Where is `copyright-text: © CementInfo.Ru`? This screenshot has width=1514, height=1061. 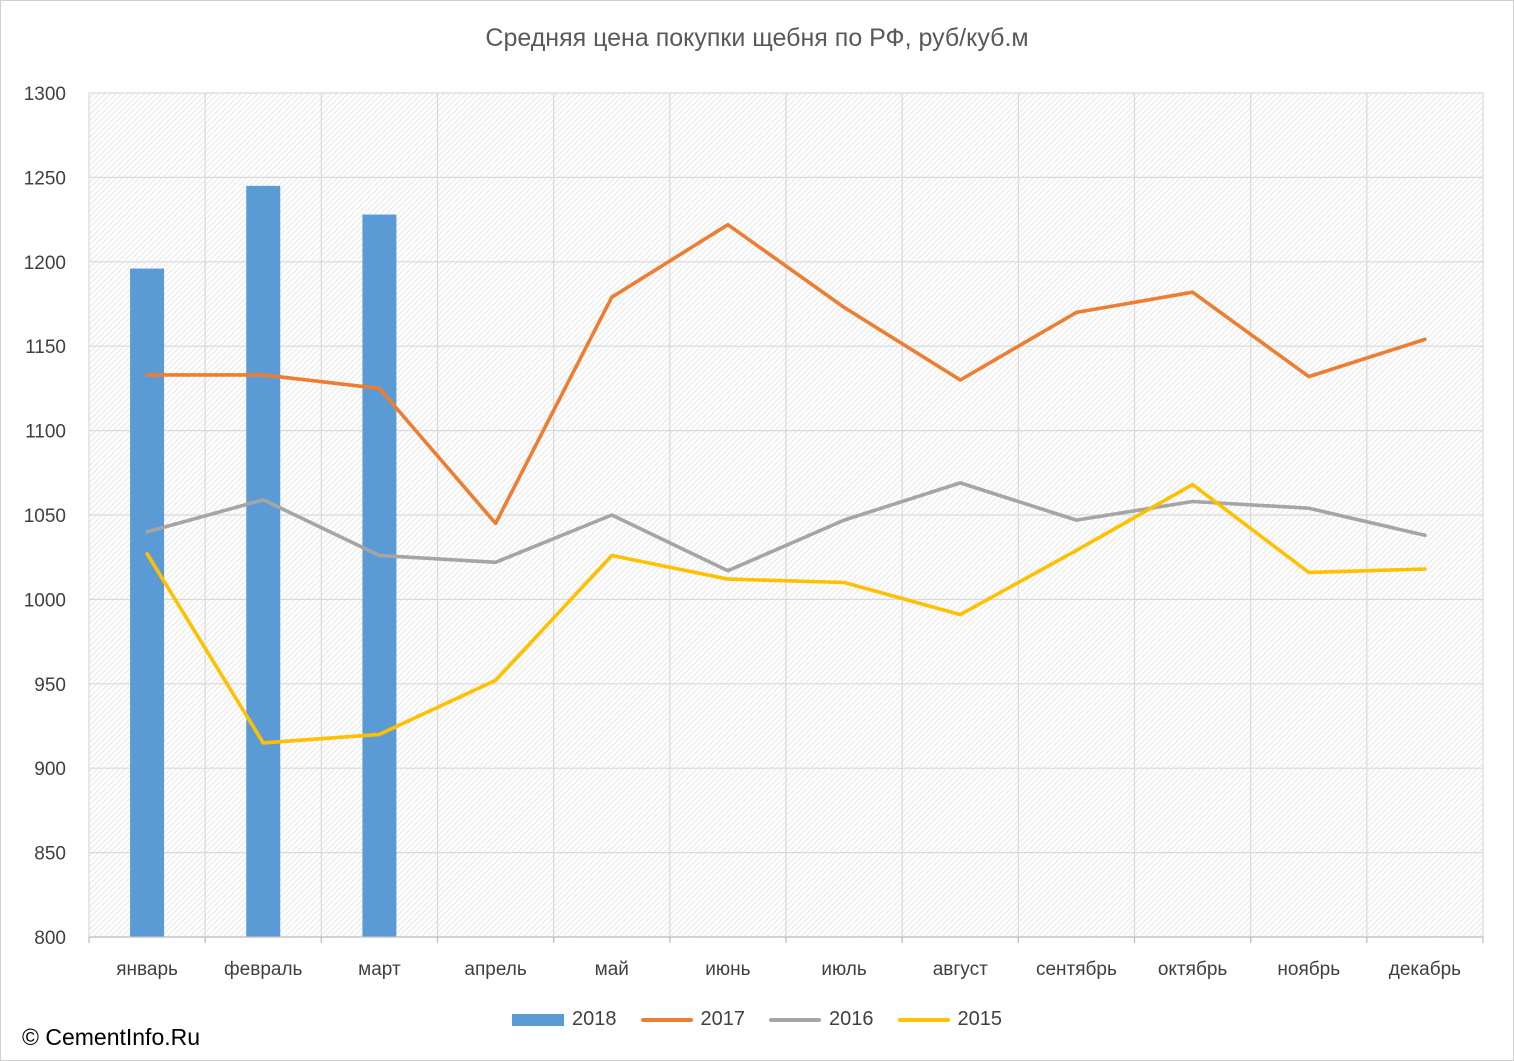 copyright-text: © CementInfo.Ru is located at coordinates (111, 1037).